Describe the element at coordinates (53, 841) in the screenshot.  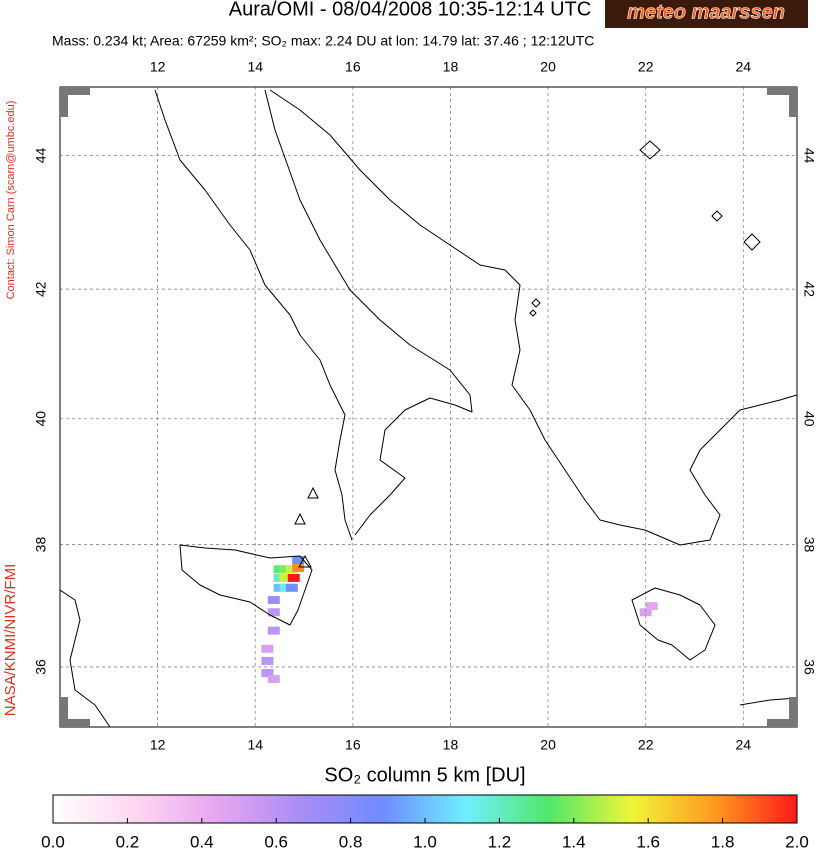
I see `colorbar-tick-label: 0.0` at that location.